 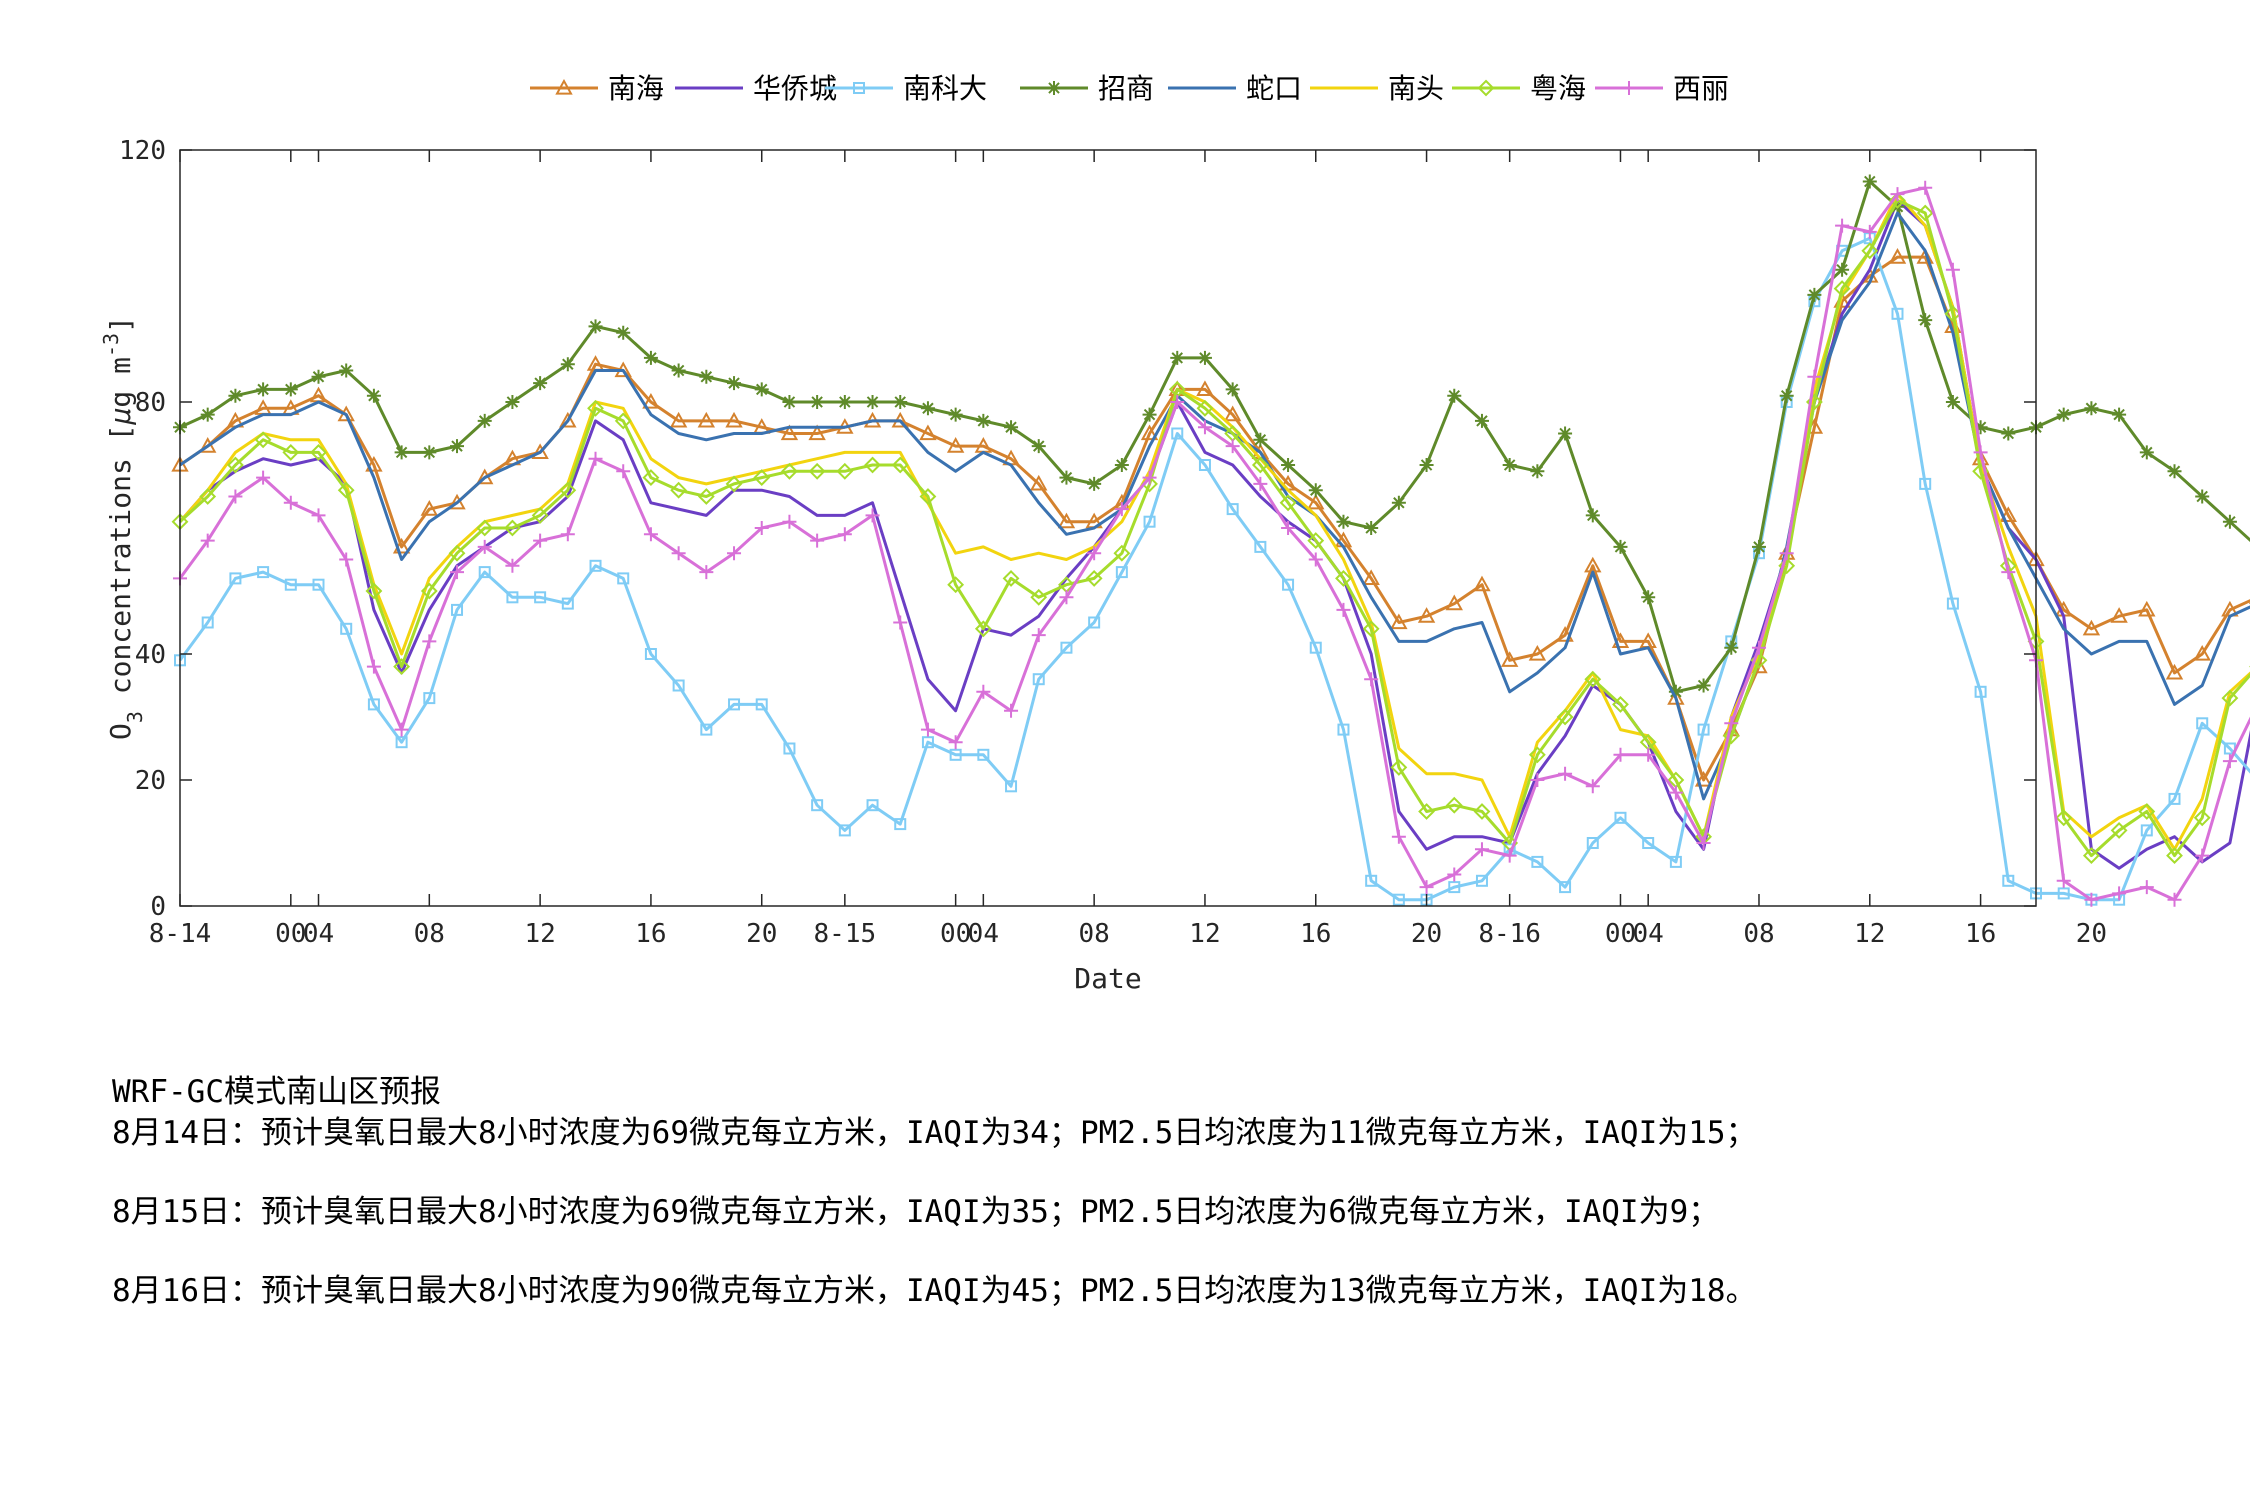 What do you see at coordinates (1087, 88) in the screenshot?
I see `legend-entry-4: 招商` at bounding box center [1087, 88].